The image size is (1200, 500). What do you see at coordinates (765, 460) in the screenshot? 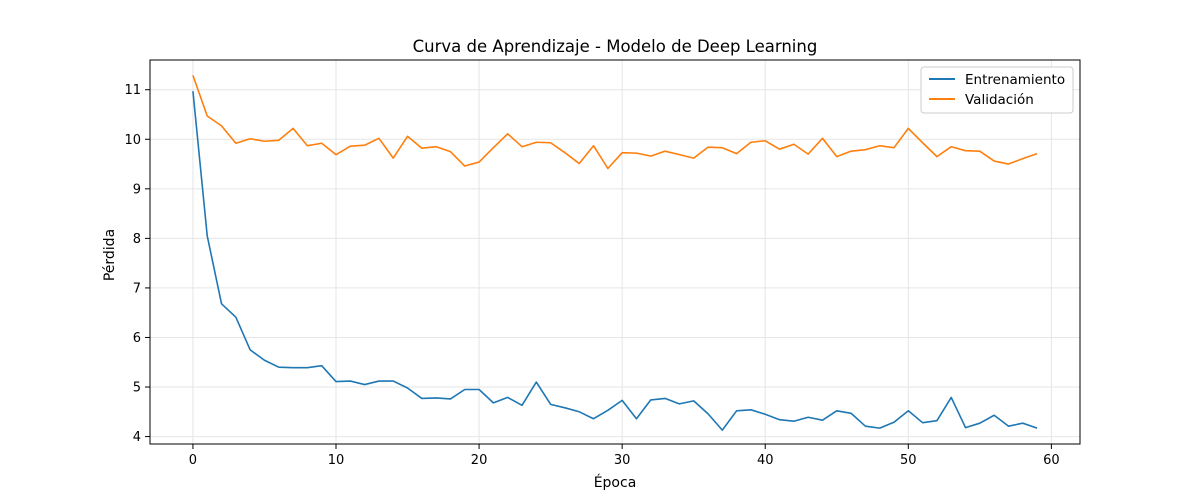
I see `x-tick-label: 40` at bounding box center [765, 460].